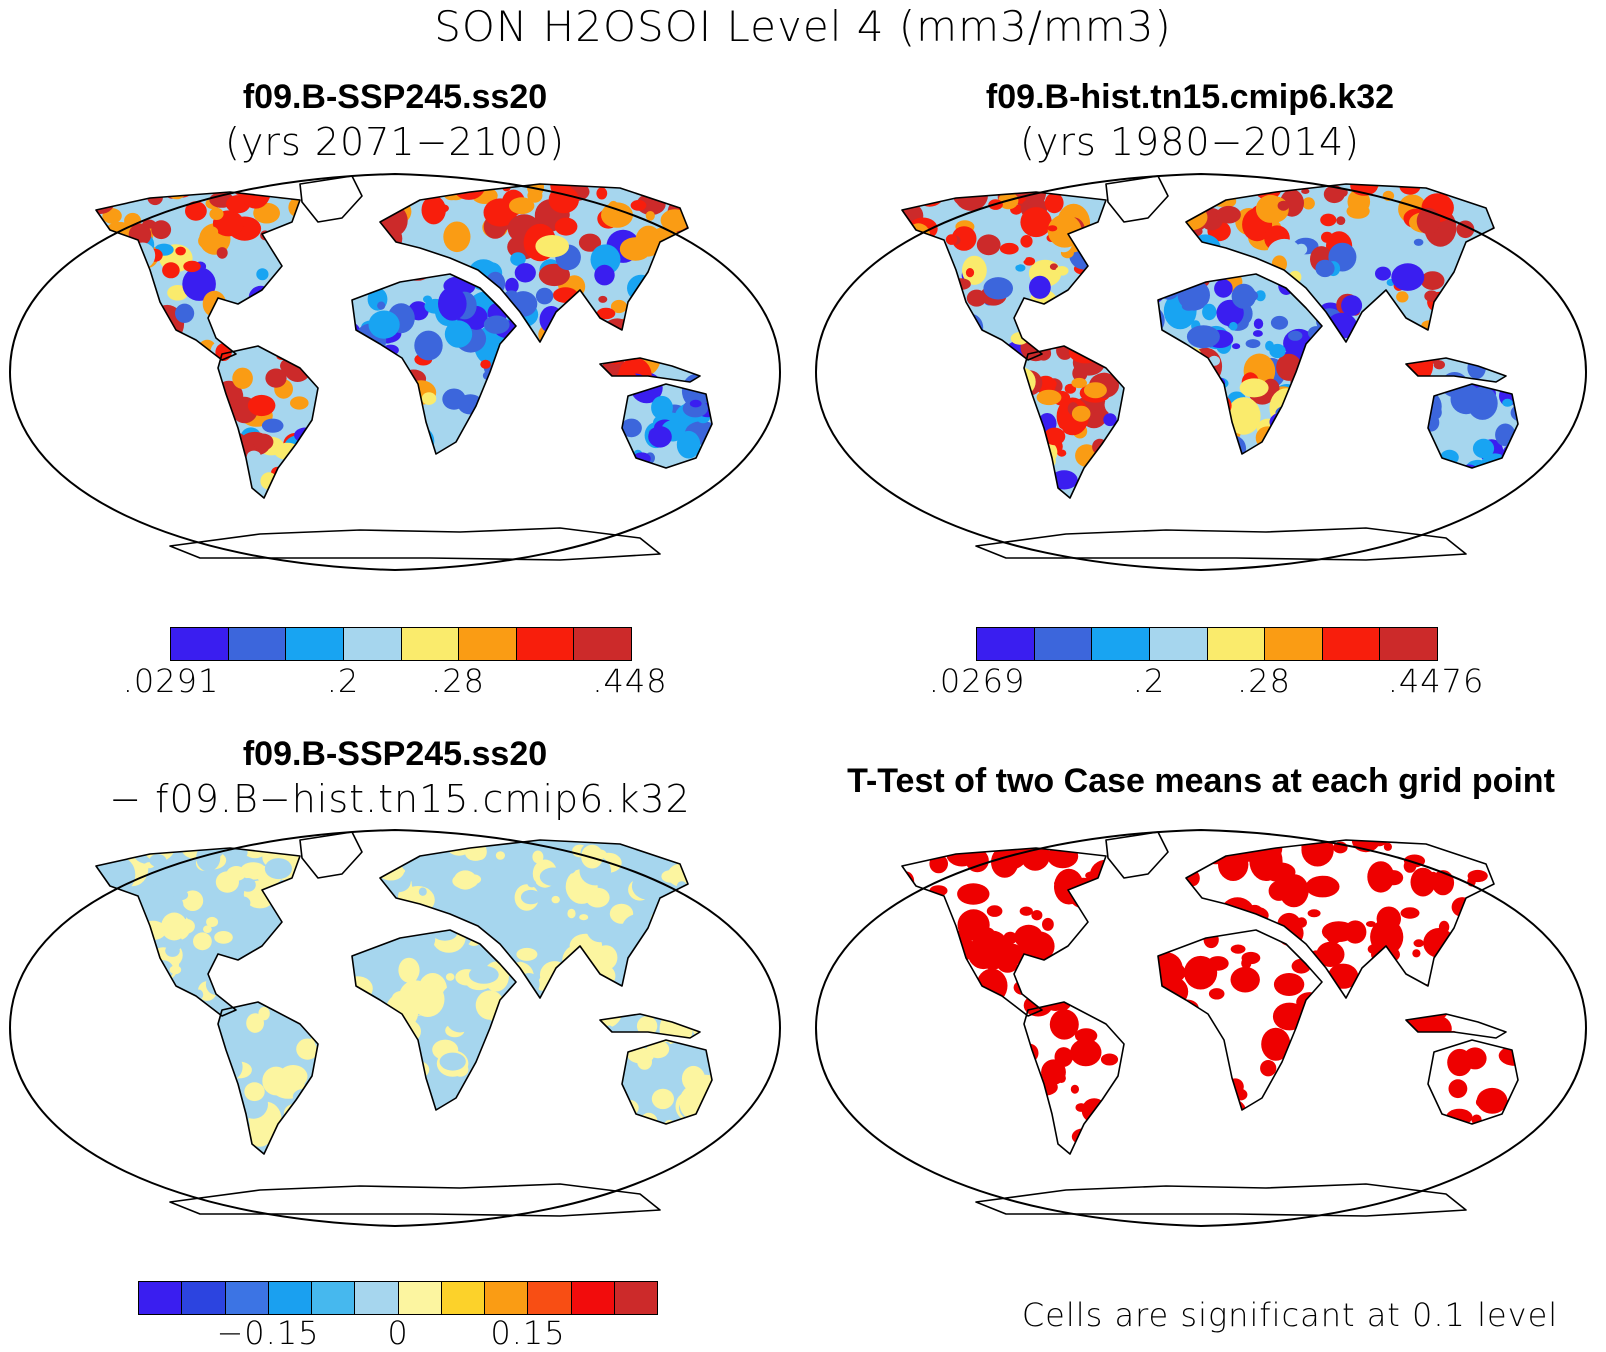 The image size is (1606, 1352). What do you see at coordinates (400, 799) in the screenshot?
I see `panel-subtitle-bottom-left: − f09.B−hist.tn15.cmip6.k32` at bounding box center [400, 799].